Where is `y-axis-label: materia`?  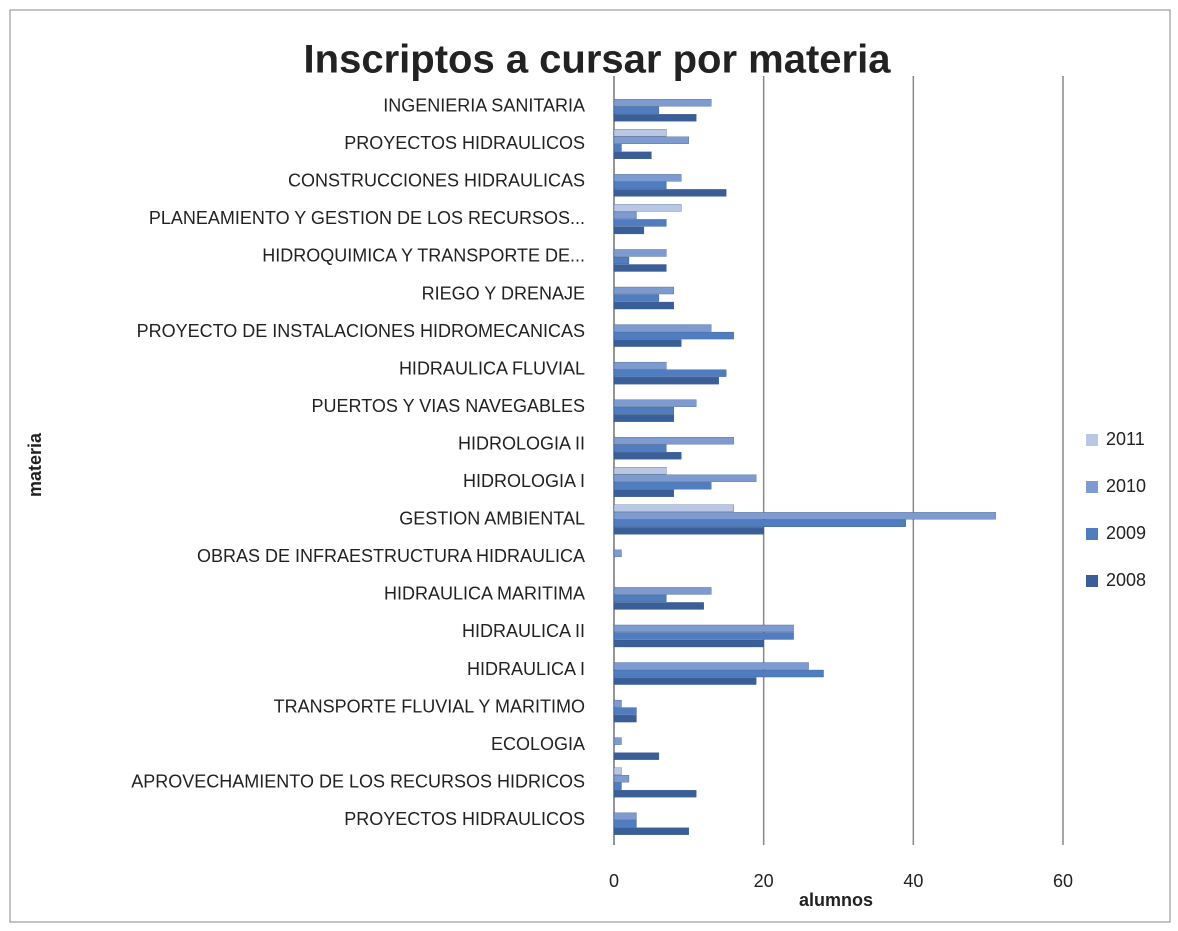
y-axis-label: materia is located at coordinates (35, 464).